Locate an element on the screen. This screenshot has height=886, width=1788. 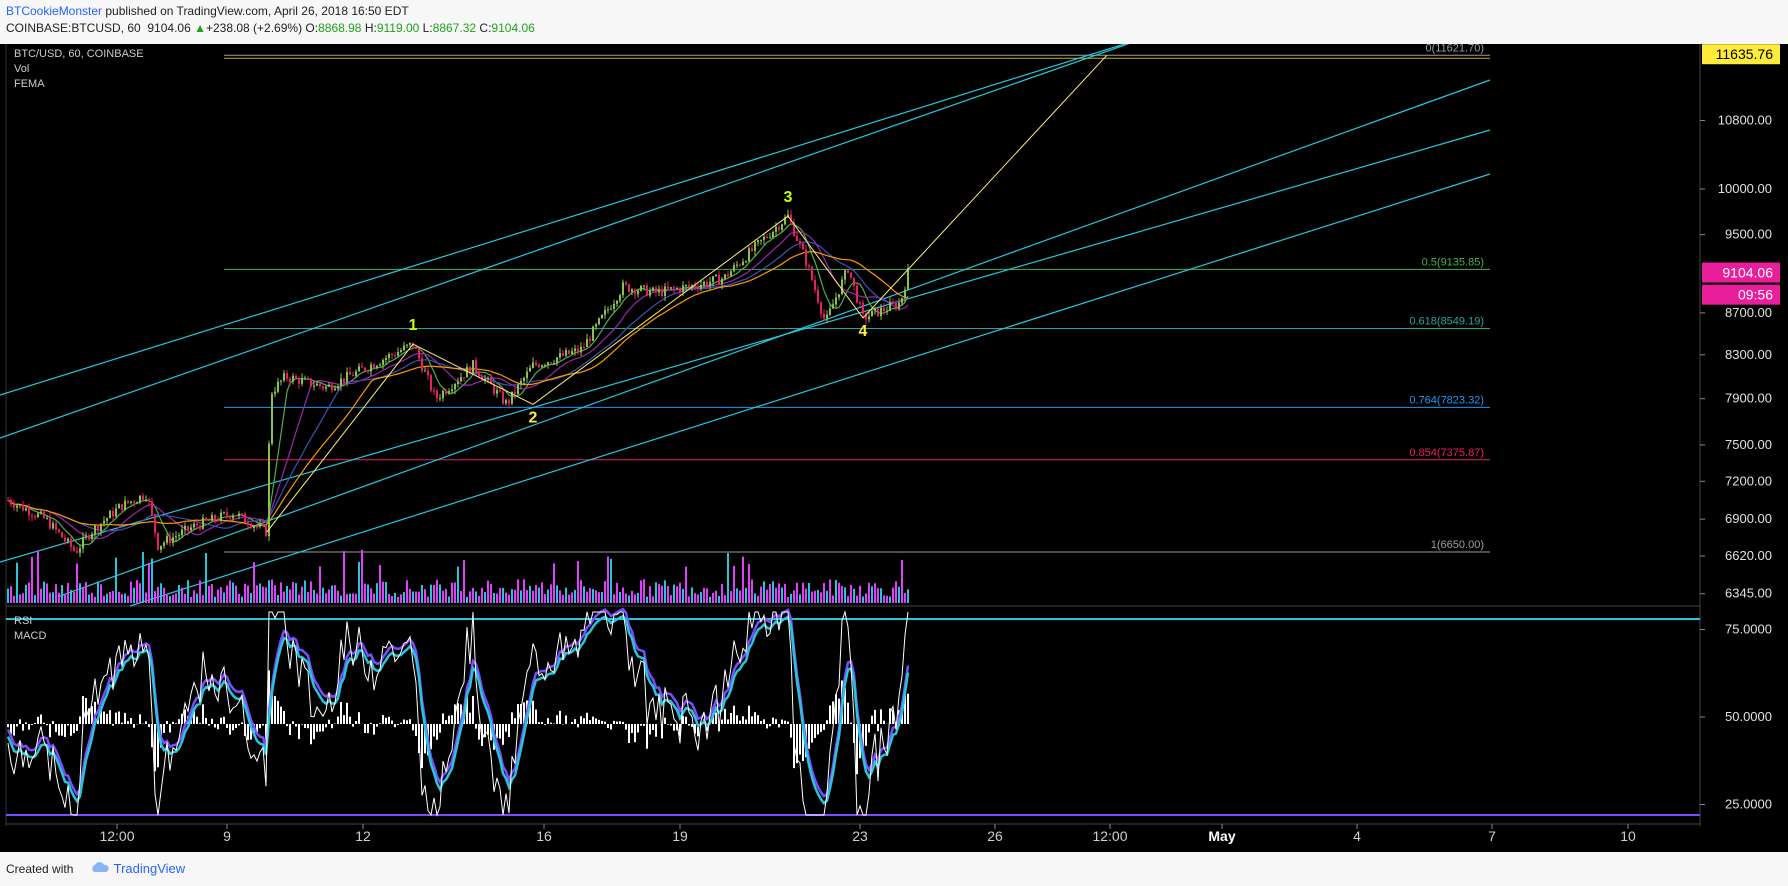
rsi-tick-label-2: 25.0000 is located at coordinates (1748, 804).